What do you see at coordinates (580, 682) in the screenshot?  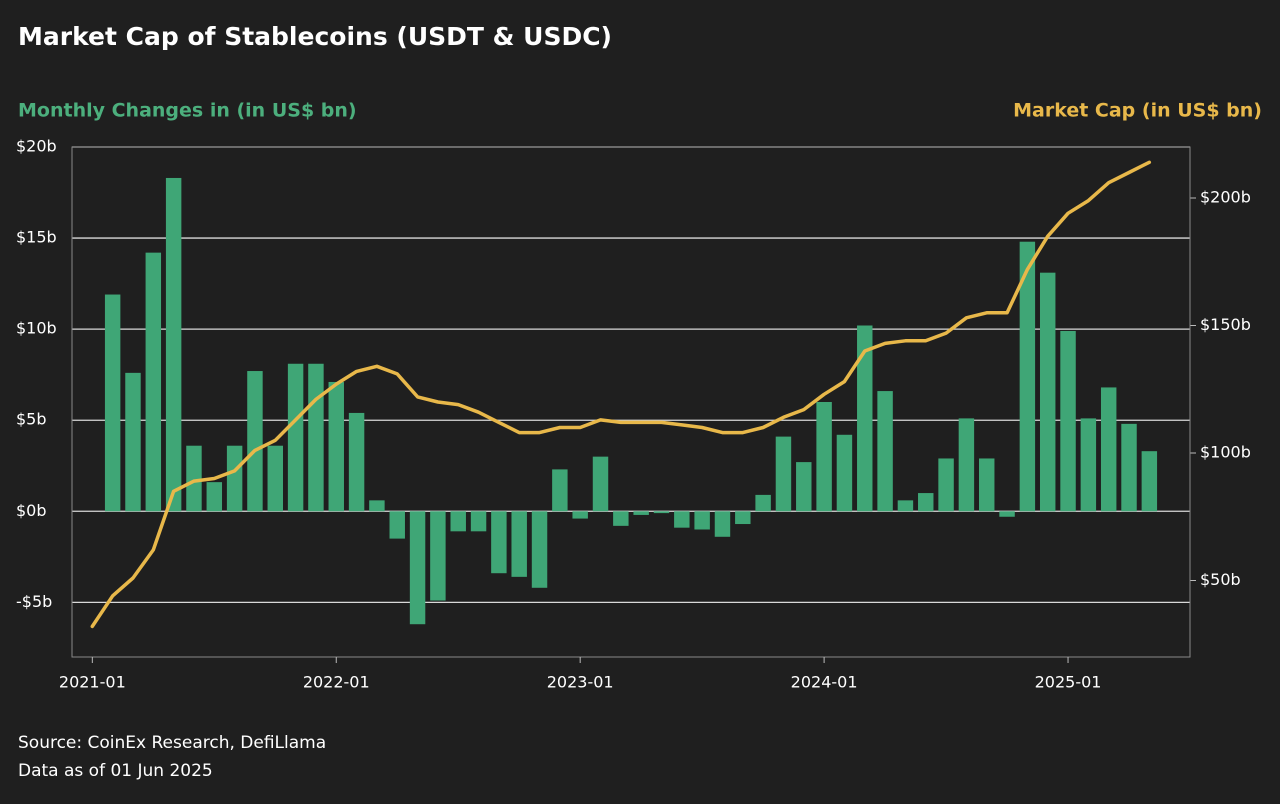 I see `x-tick-label: 2023-01` at bounding box center [580, 682].